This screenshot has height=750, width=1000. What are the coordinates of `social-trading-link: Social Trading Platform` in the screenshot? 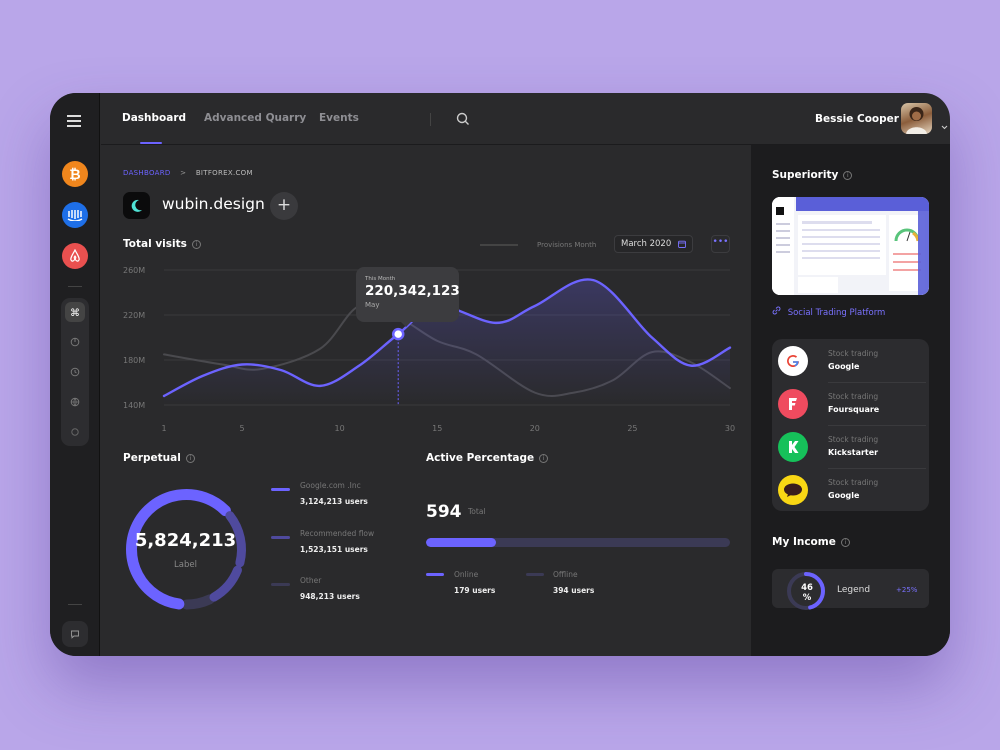 It's located at (828, 312).